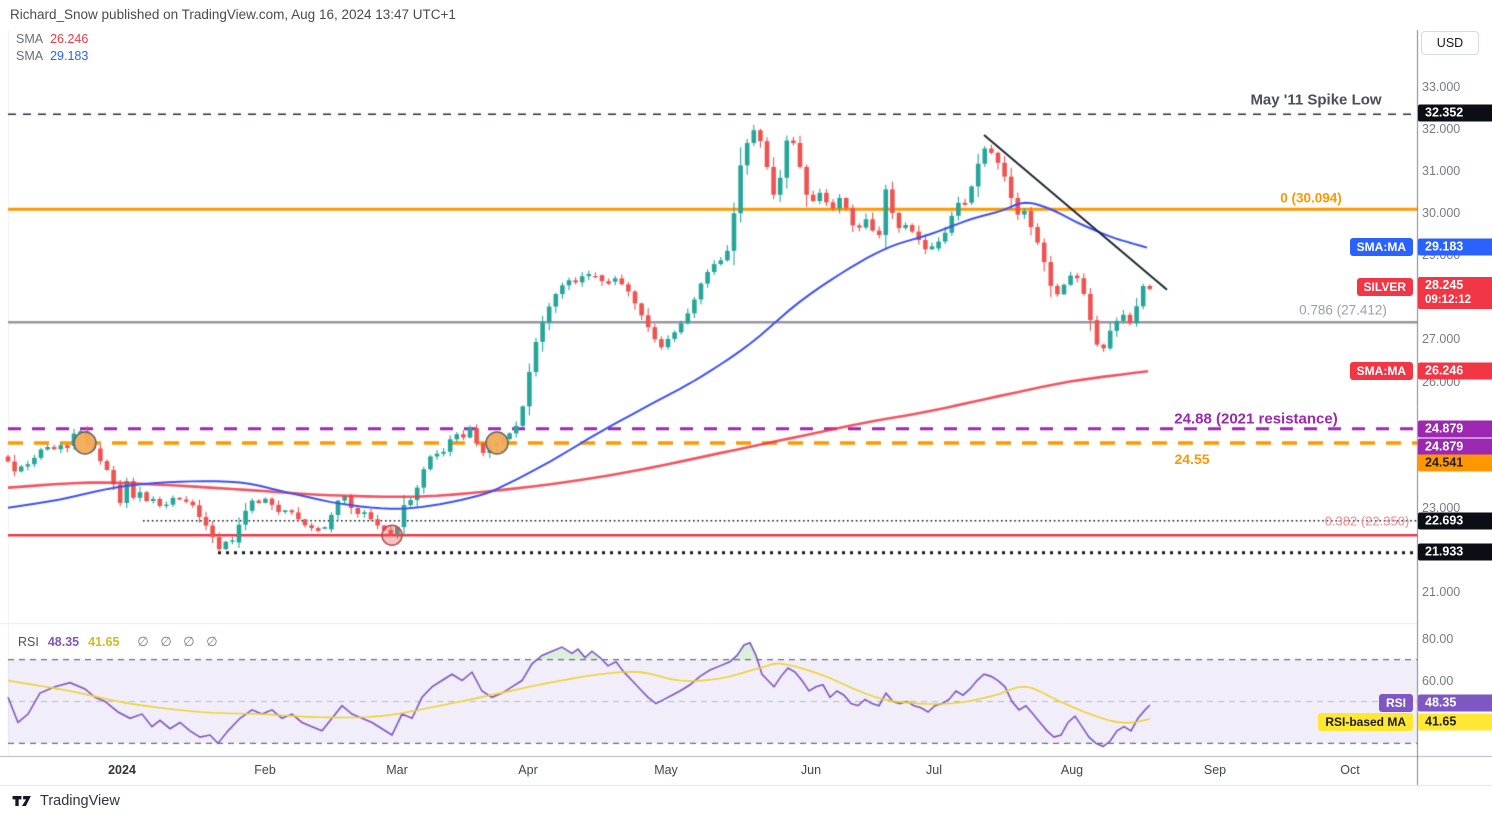 Image resolution: width=1492 pixels, height=819 pixels. Describe the element at coordinates (1316, 100) in the screenshot. I see `spike-low-text: May '11 Spike Low` at that location.